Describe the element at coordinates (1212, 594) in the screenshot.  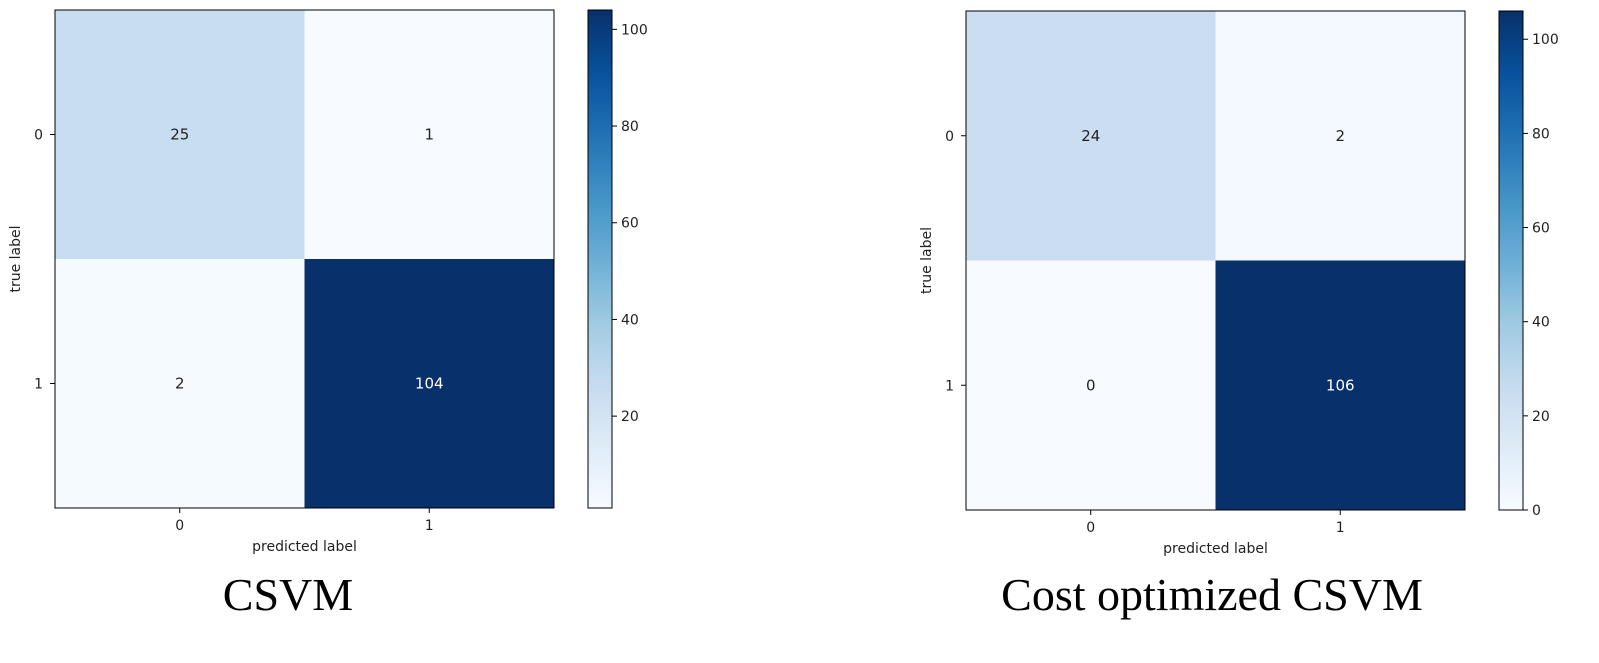
I see `chart-caption-1: Cost optimized CSVM` at that location.